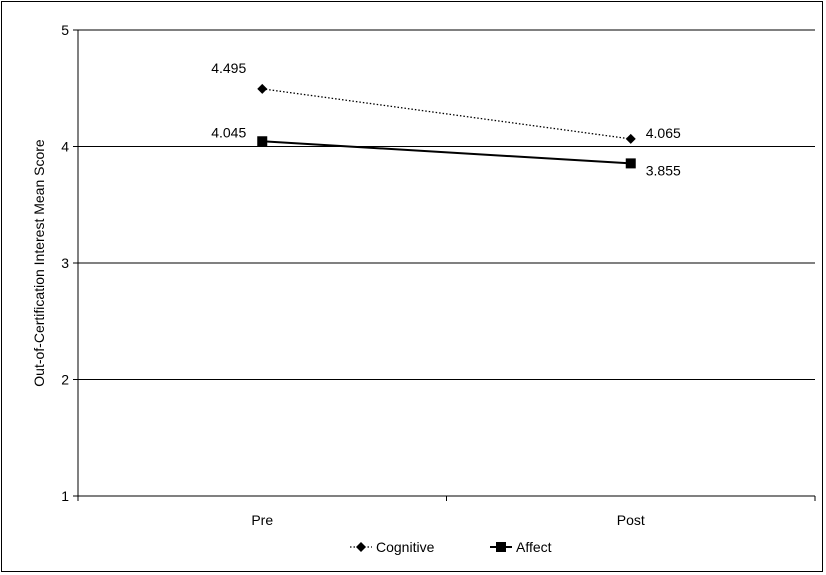 This screenshot has width=826, height=575. What do you see at coordinates (534, 547) in the screenshot?
I see `legend-label-affect: Affect` at bounding box center [534, 547].